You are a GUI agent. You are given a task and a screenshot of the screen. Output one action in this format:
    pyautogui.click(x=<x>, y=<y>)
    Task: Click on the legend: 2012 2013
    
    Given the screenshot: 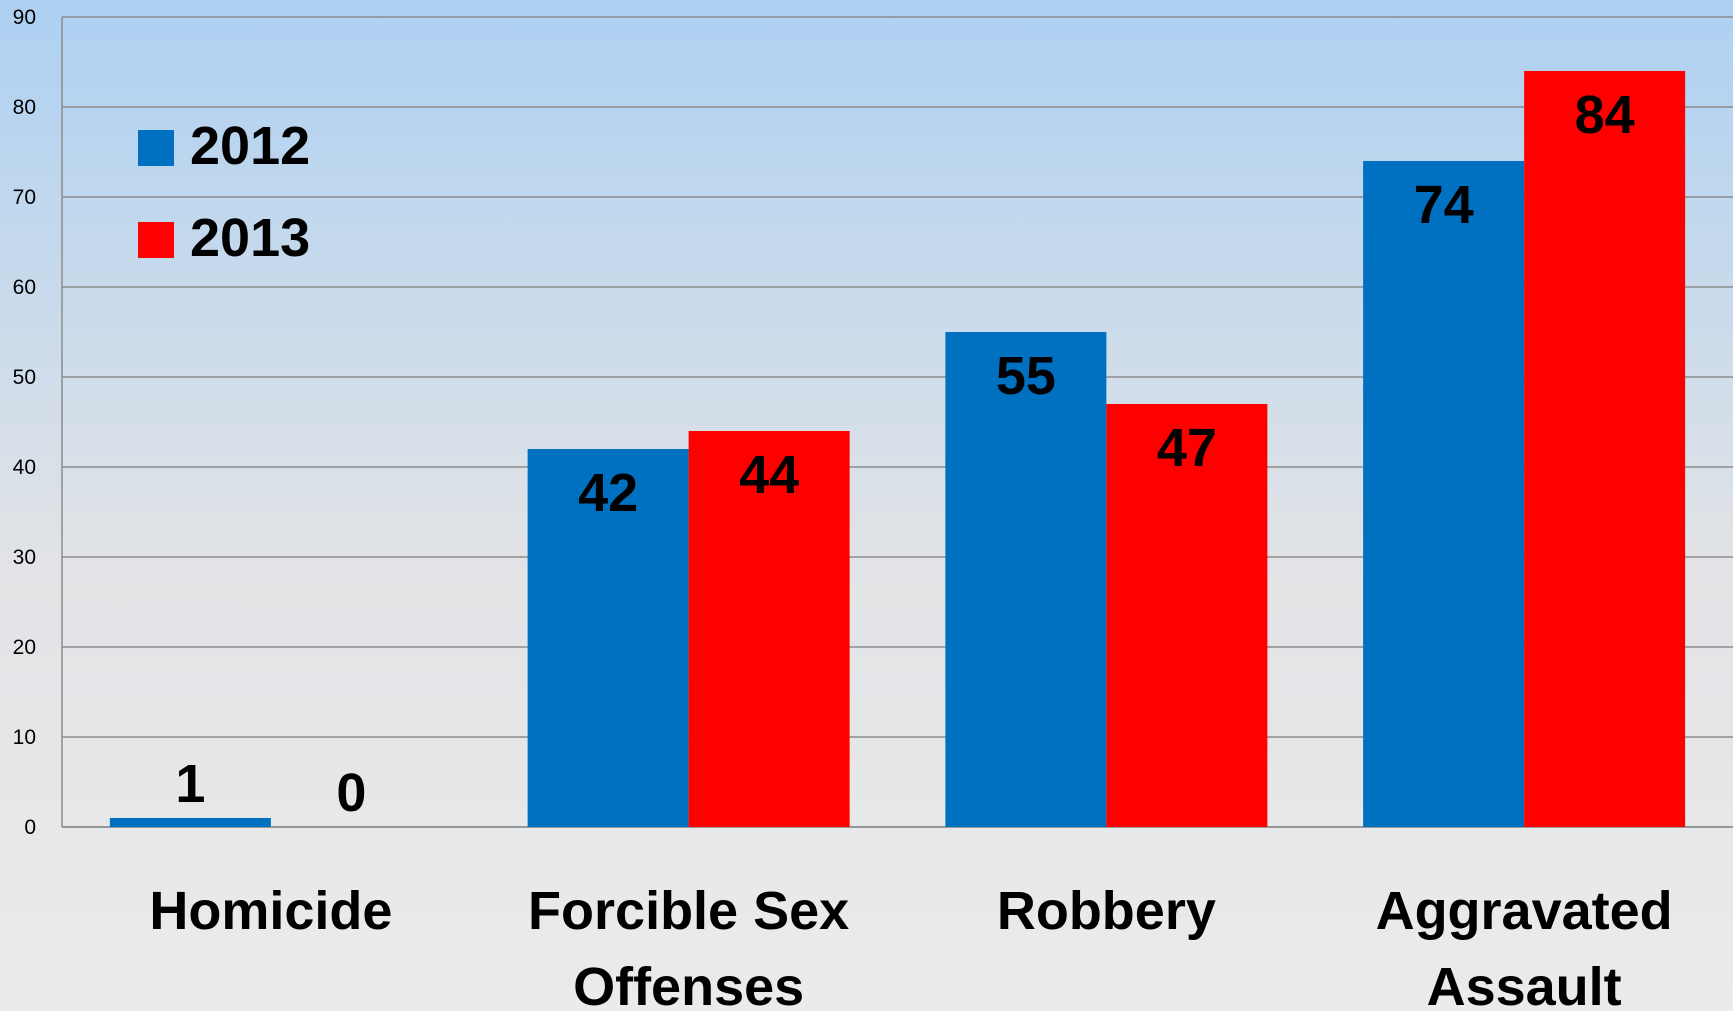 What is the action you would take?
    pyautogui.click(x=224, y=192)
    